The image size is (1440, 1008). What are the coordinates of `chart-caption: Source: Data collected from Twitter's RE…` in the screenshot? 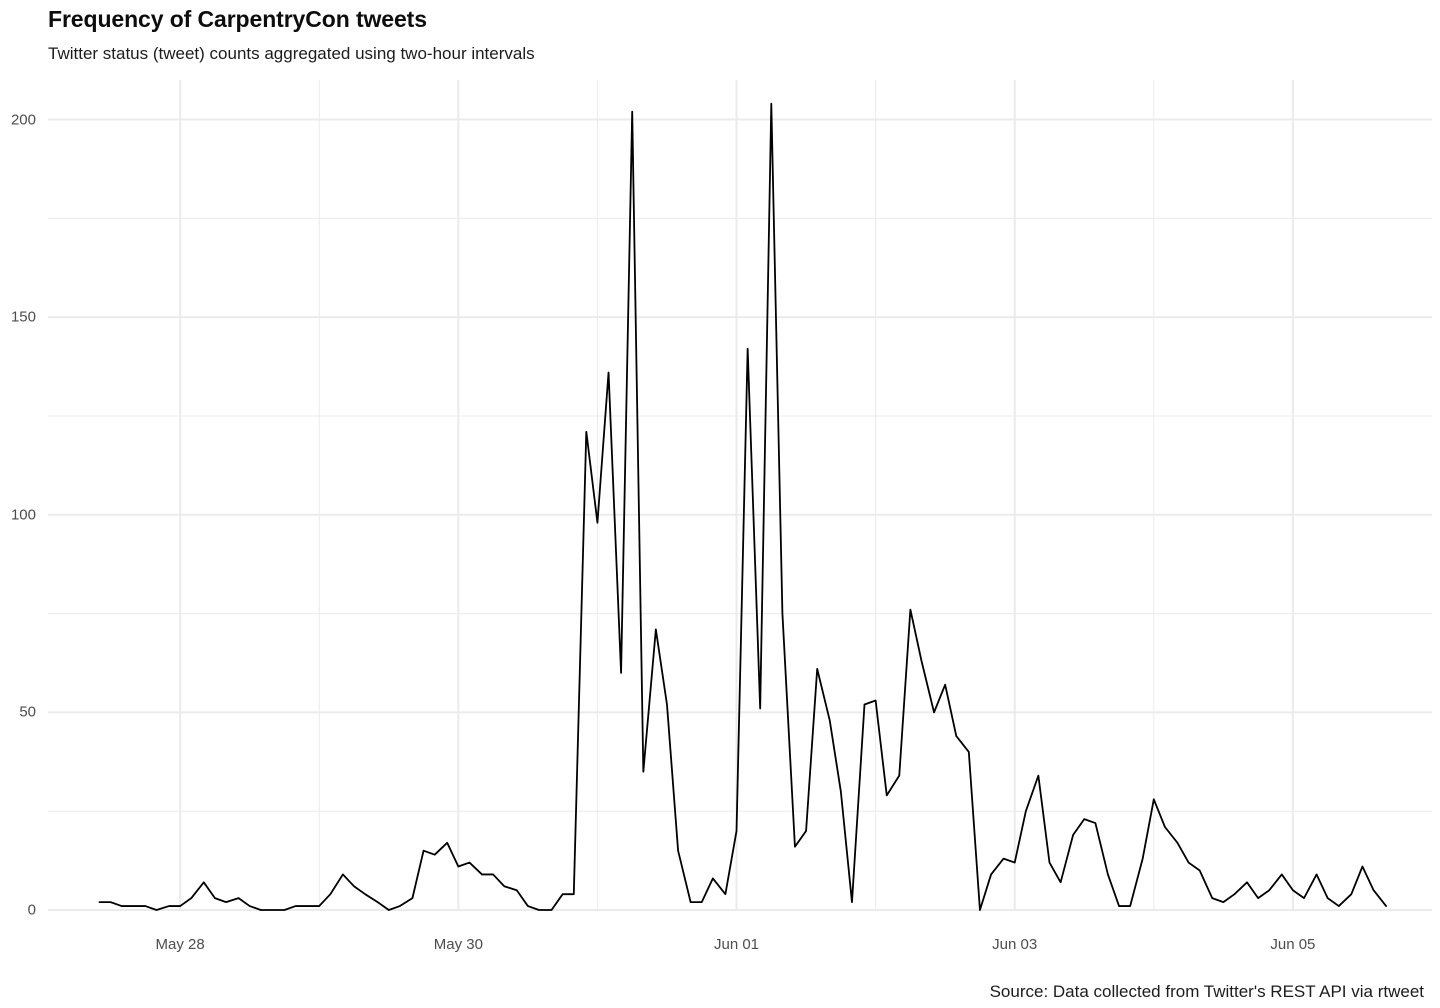 It's located at (1206, 991).